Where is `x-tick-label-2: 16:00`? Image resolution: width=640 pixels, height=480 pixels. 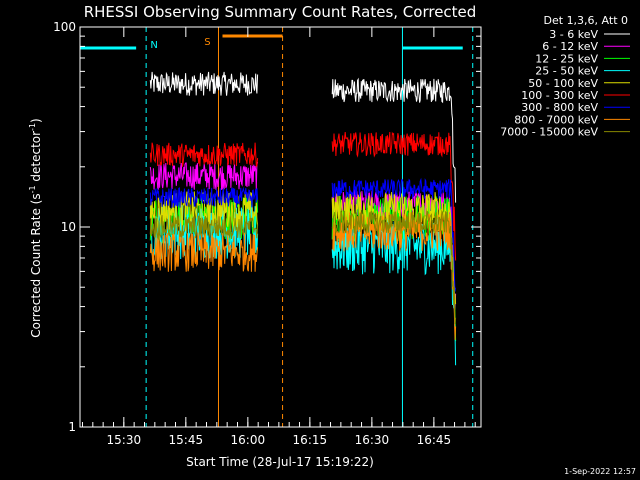 x-tick-label-2: 16:00 is located at coordinates (248, 440).